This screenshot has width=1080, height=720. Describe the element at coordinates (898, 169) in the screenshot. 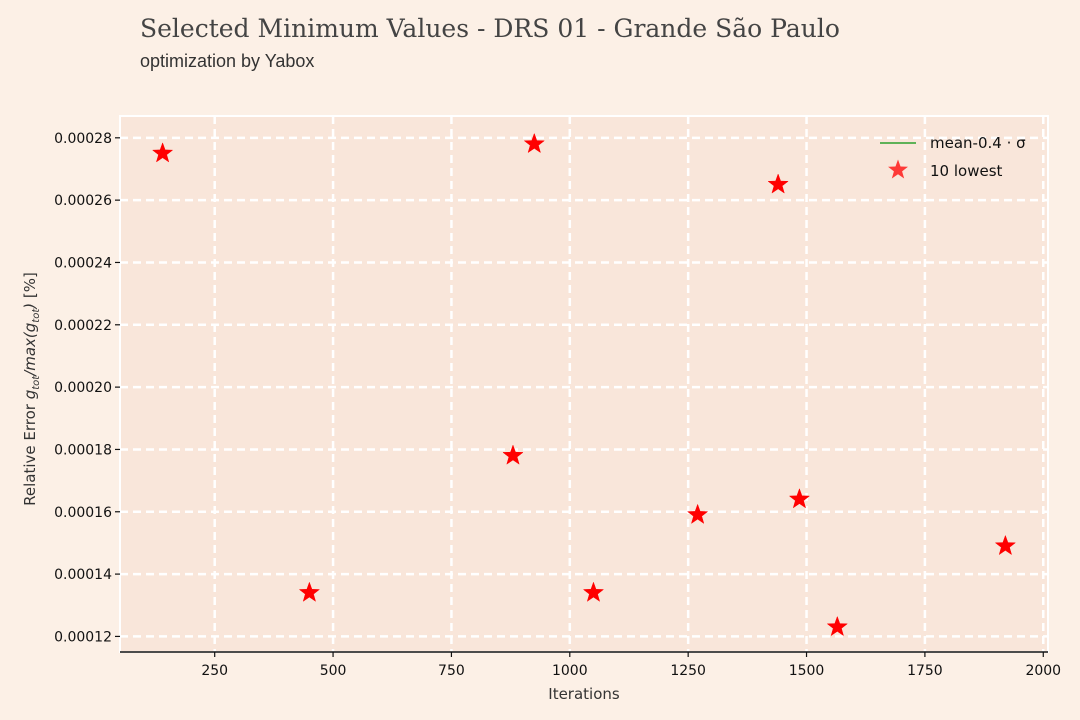

I see `legend-swatch-lowest` at that location.